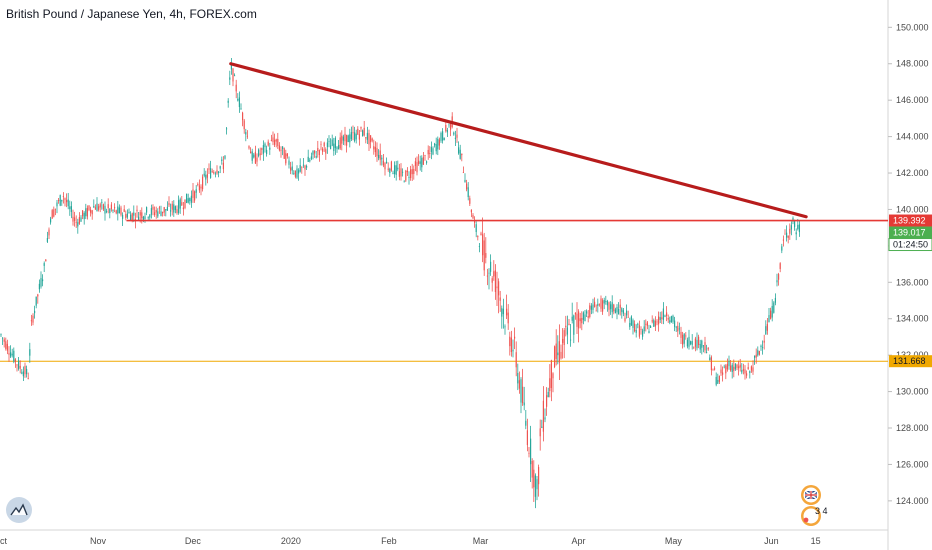 The width and height of the screenshot is (932, 550). I want to click on x-tick-label: May, so click(674, 541).